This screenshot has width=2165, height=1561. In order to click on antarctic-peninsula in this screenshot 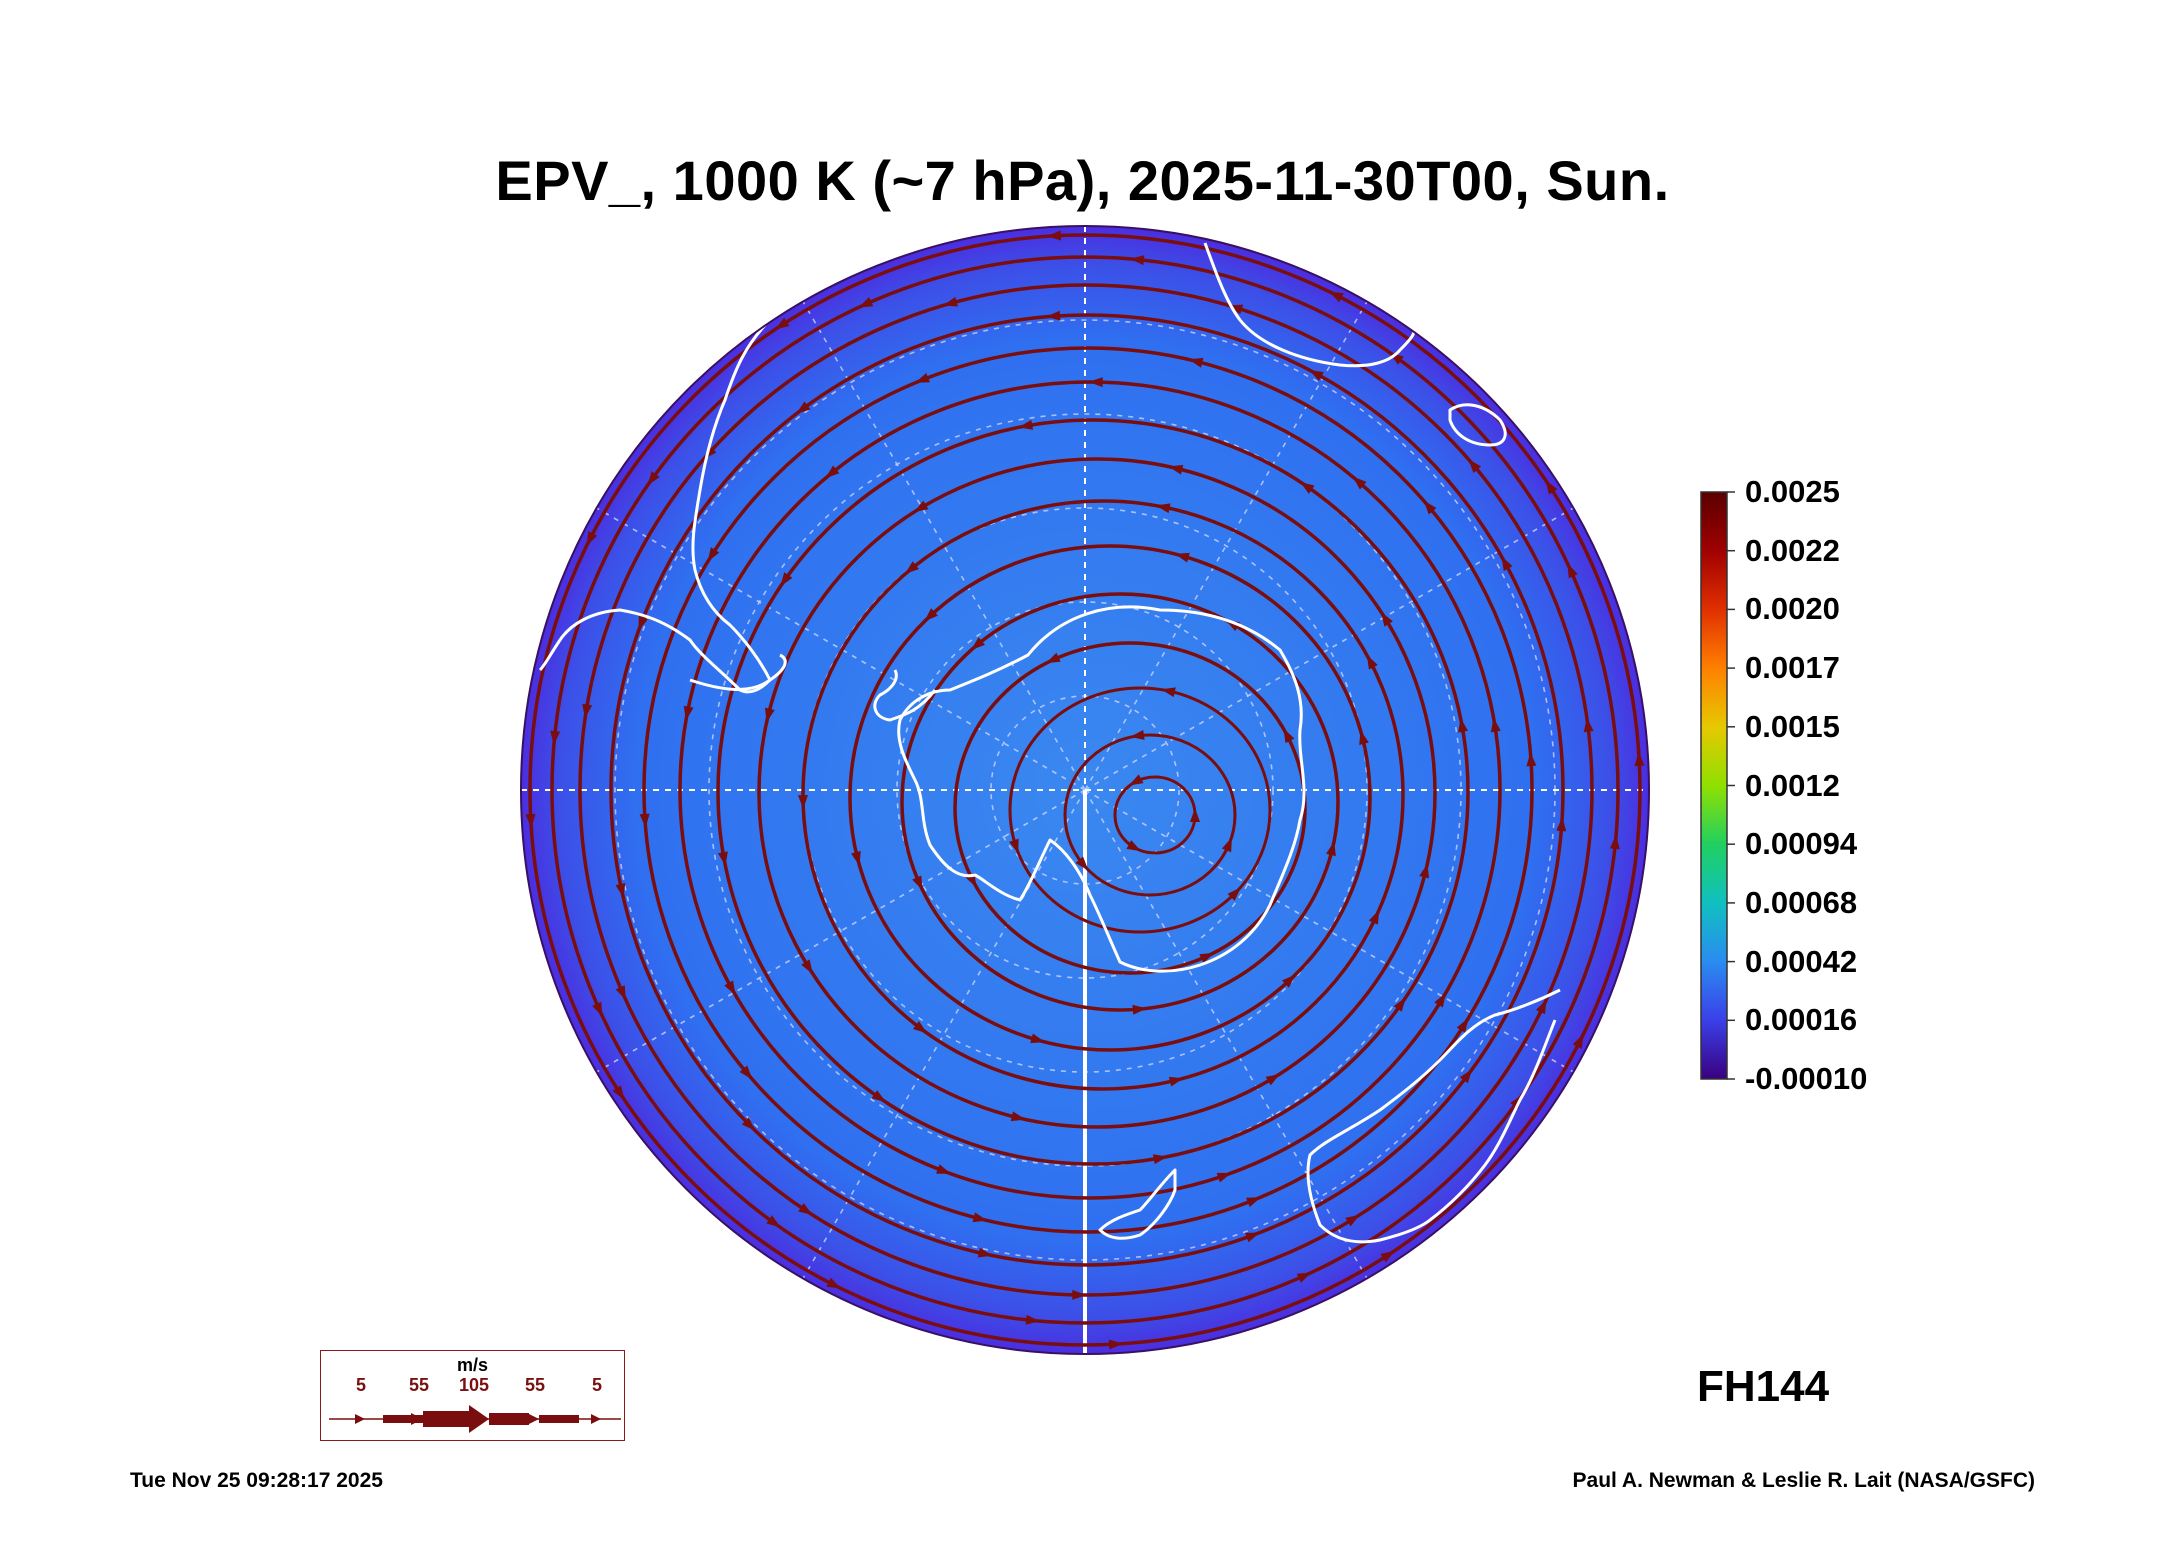, I will do `click(905, 695)`.